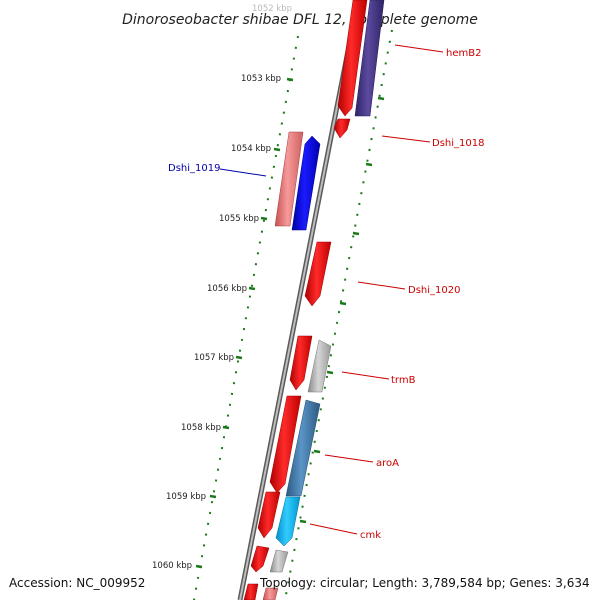 The image size is (600, 600). What do you see at coordinates (285, 444) in the screenshot?
I see `gene-aroA` at bounding box center [285, 444].